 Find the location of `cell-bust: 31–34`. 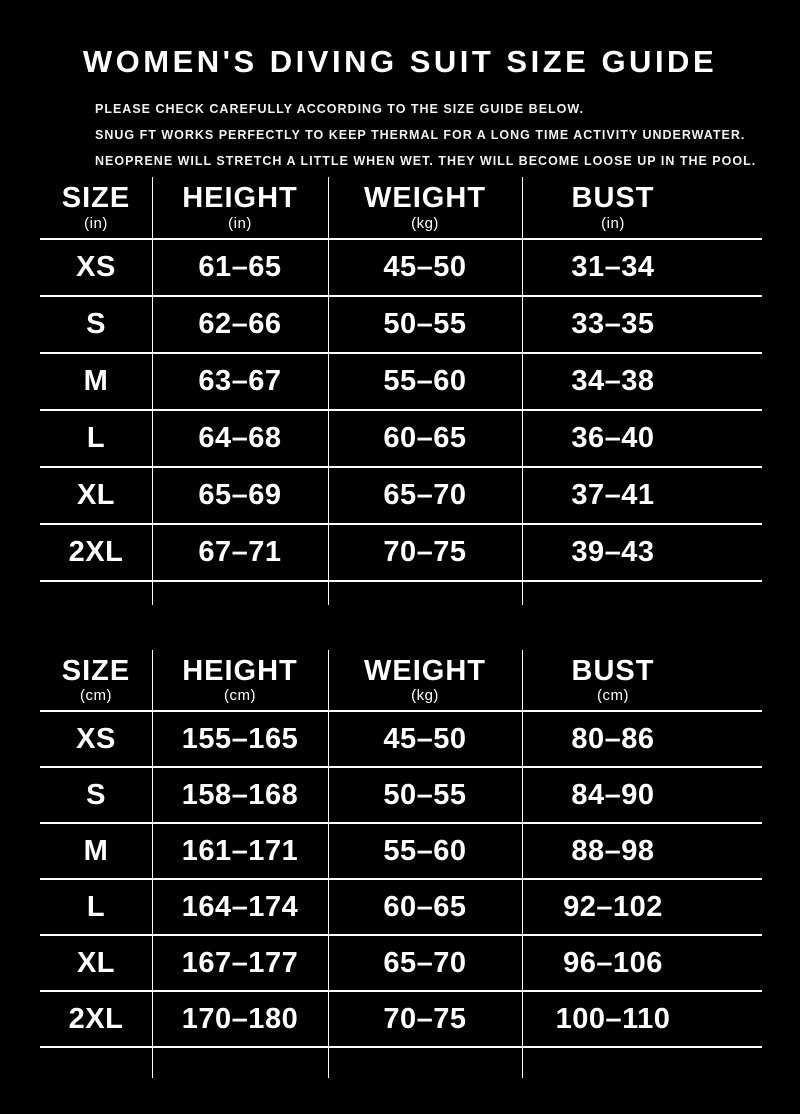

cell-bust: 31–34 is located at coordinates (642, 268).